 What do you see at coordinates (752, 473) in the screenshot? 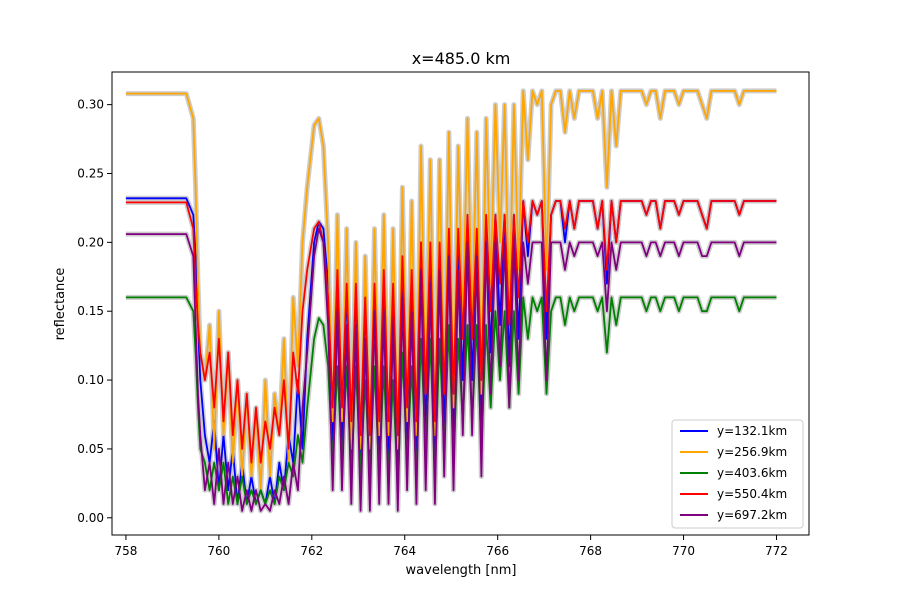
I see `legend-label: y=403.6km` at bounding box center [752, 473].